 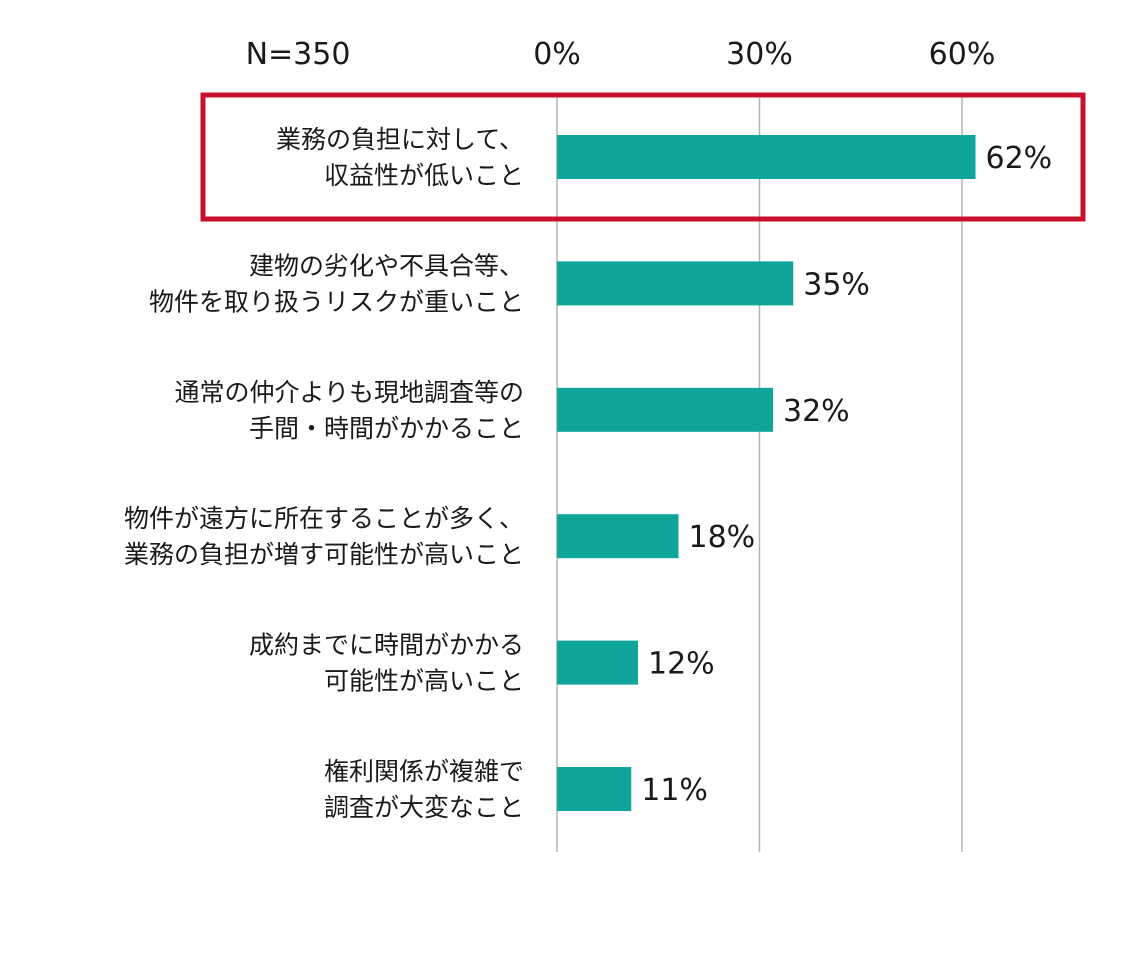 What do you see at coordinates (759, 54) in the screenshot?
I see `x-tick-label: 30%` at bounding box center [759, 54].